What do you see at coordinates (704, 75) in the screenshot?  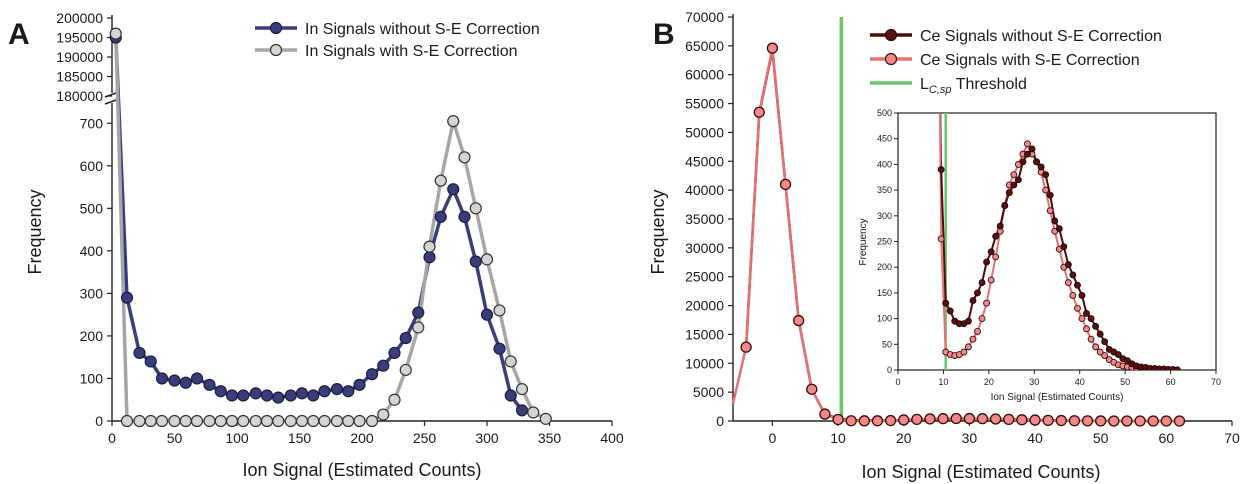 I see `panel-b-y-tick-label: 60000` at bounding box center [704, 75].